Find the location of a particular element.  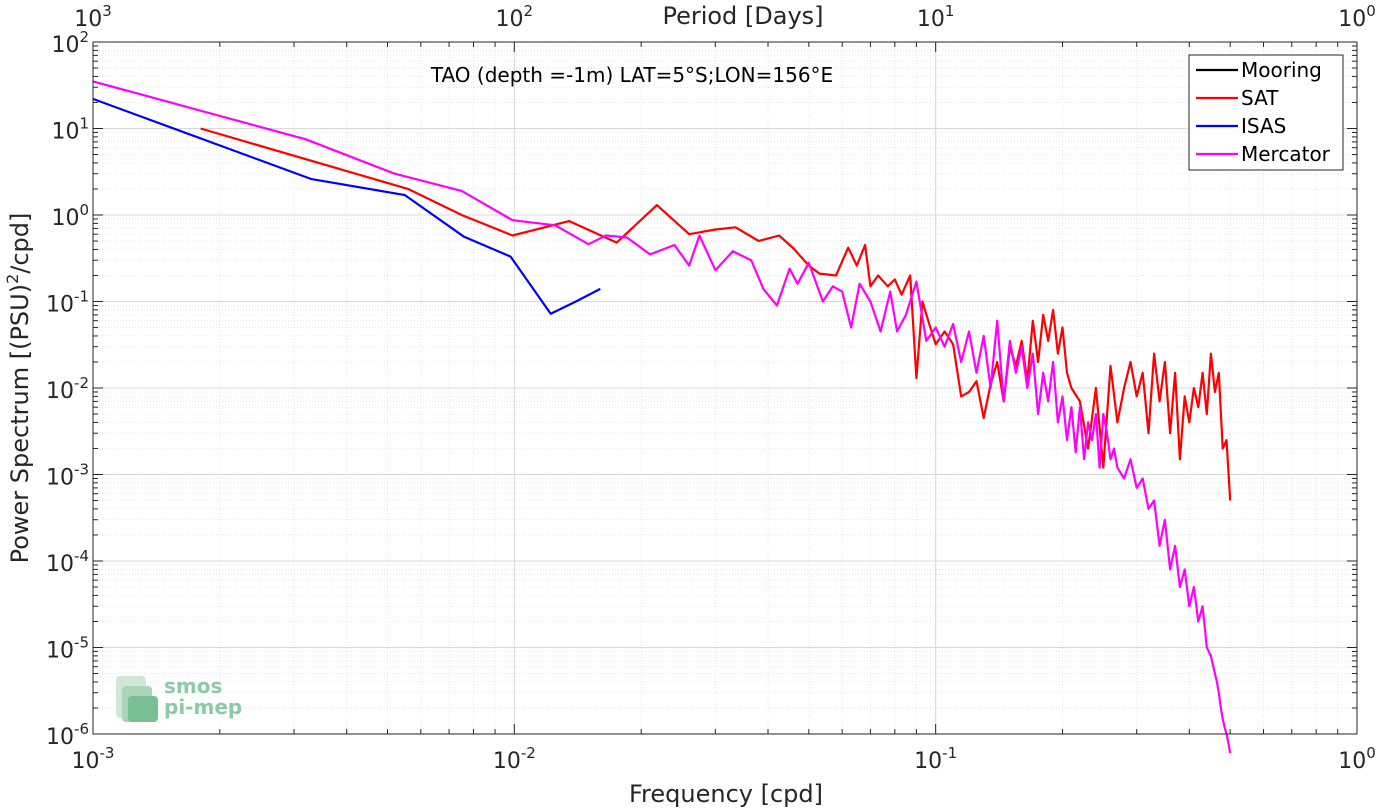

legend-label-mercator: Mercator is located at coordinates (1286, 154).